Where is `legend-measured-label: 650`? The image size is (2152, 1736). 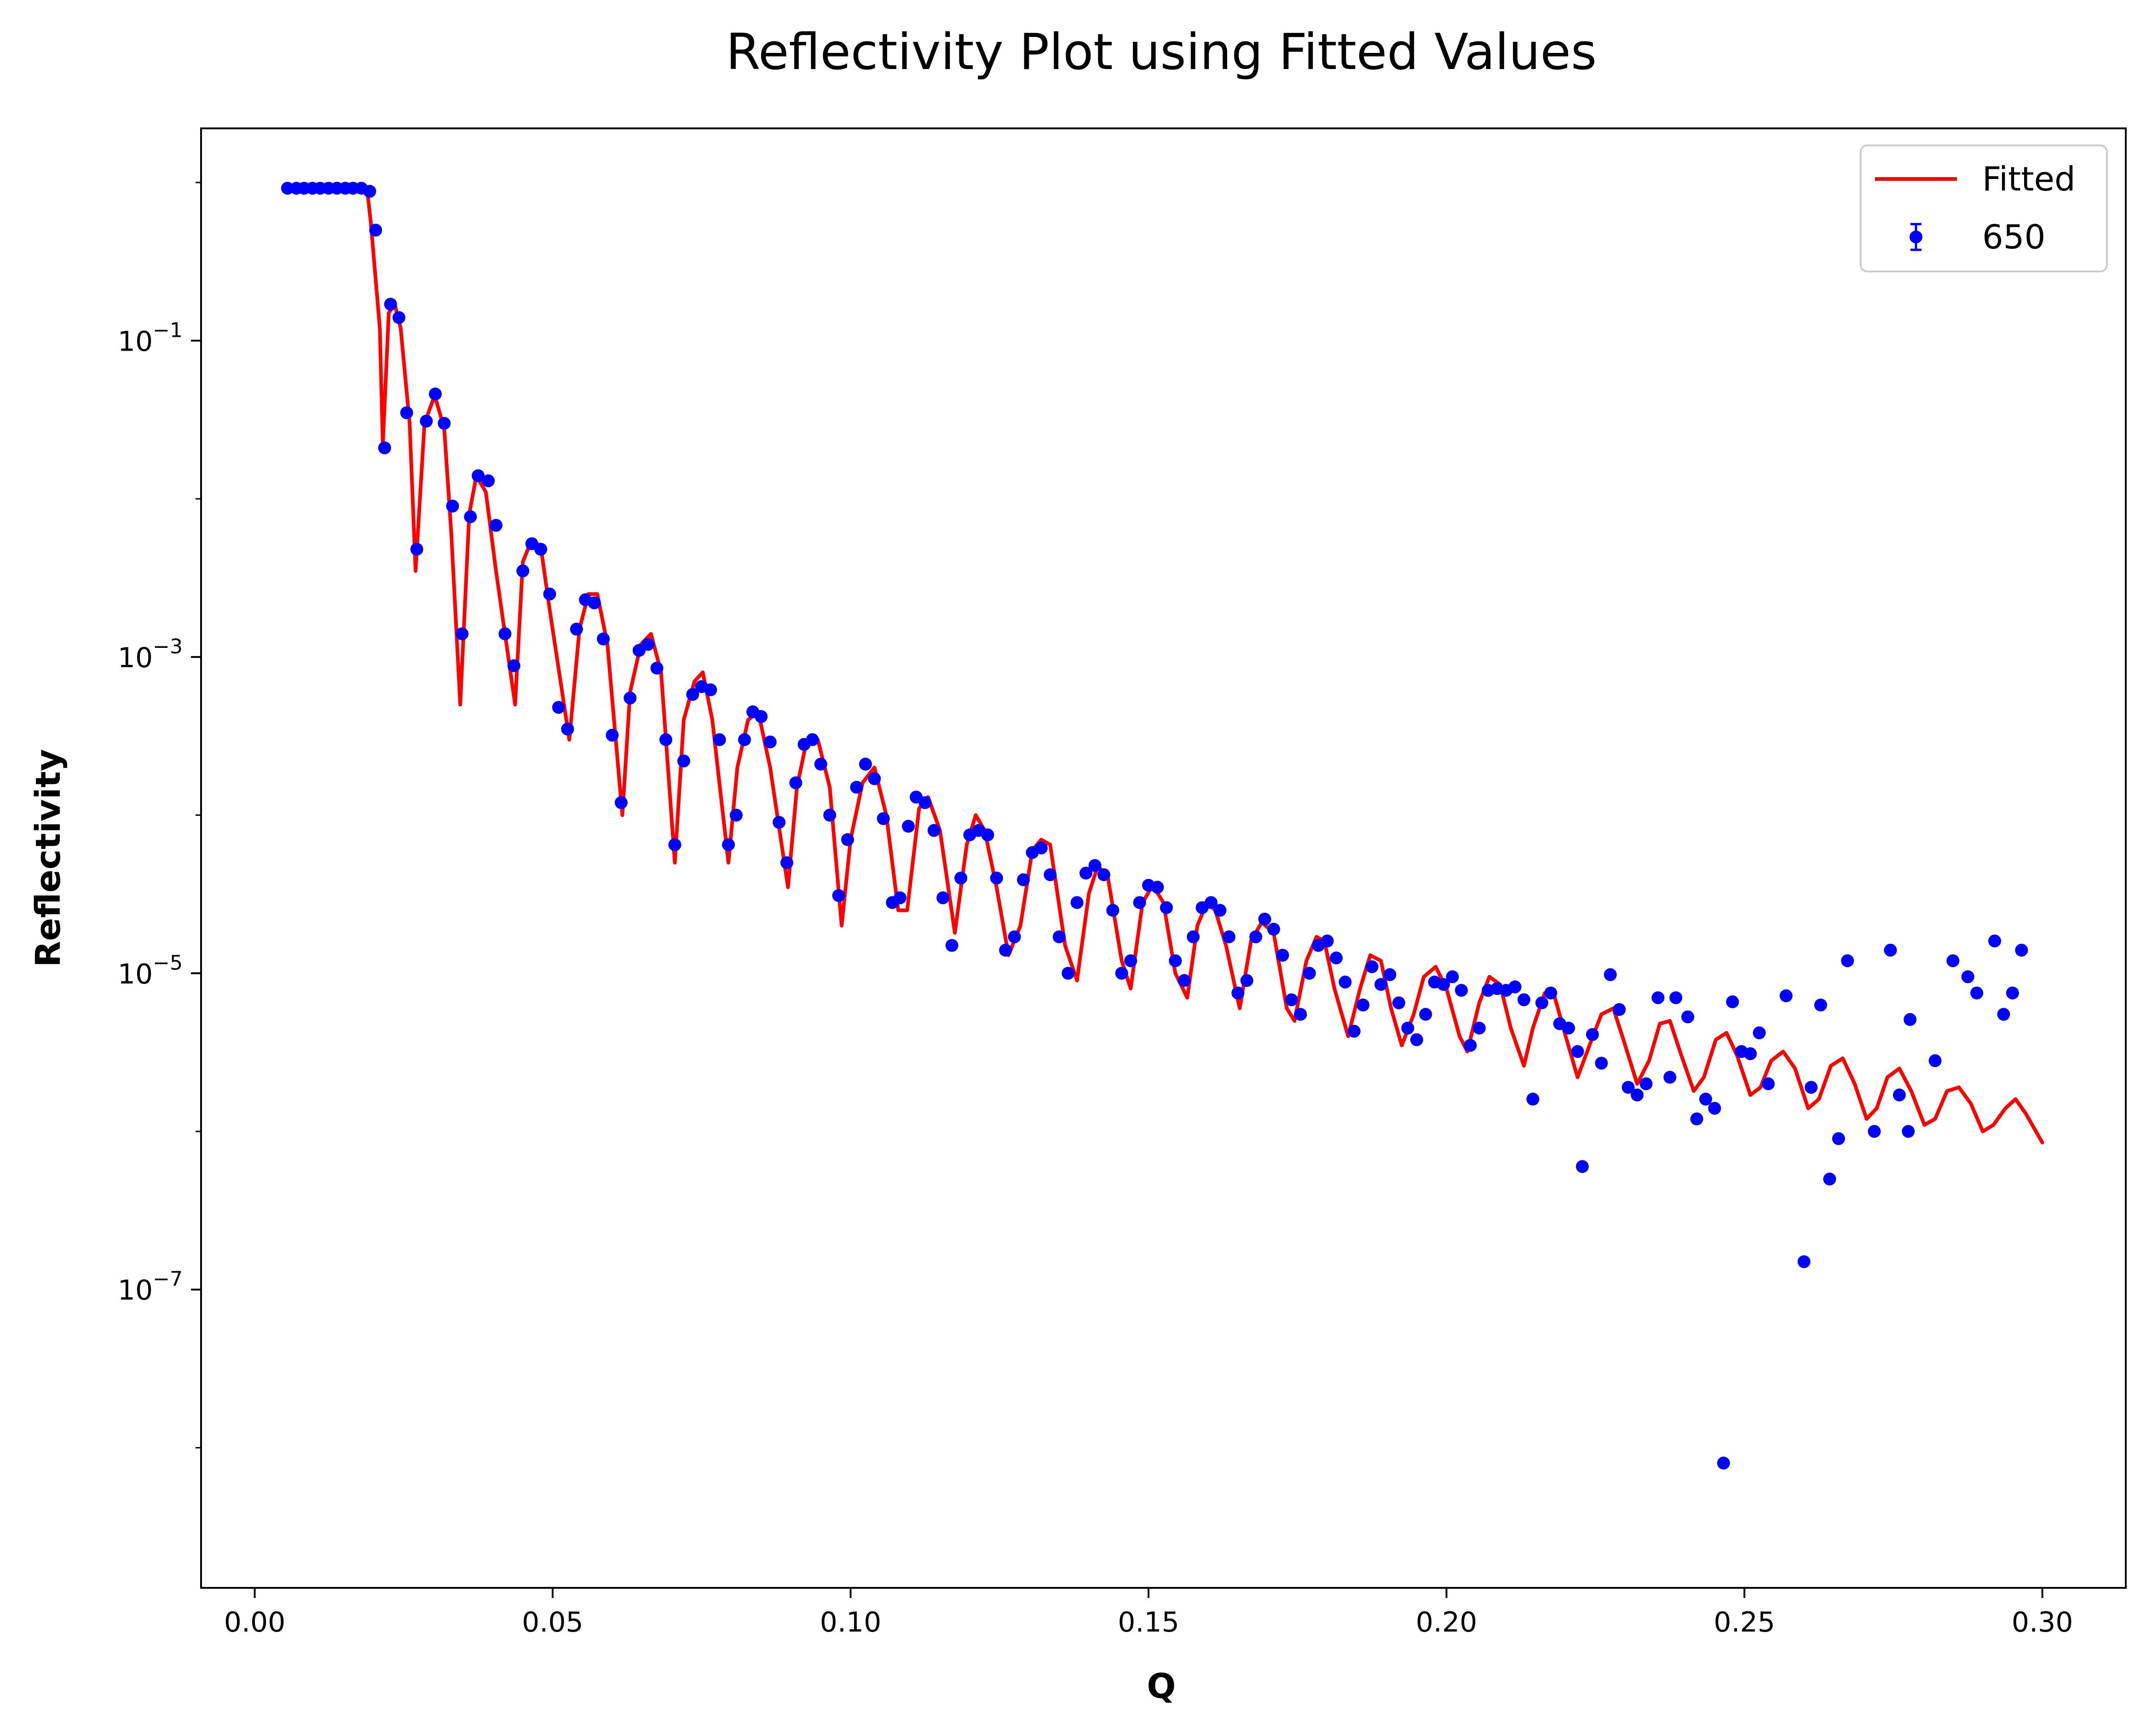 legend-measured-label: 650 is located at coordinates (2013, 237).